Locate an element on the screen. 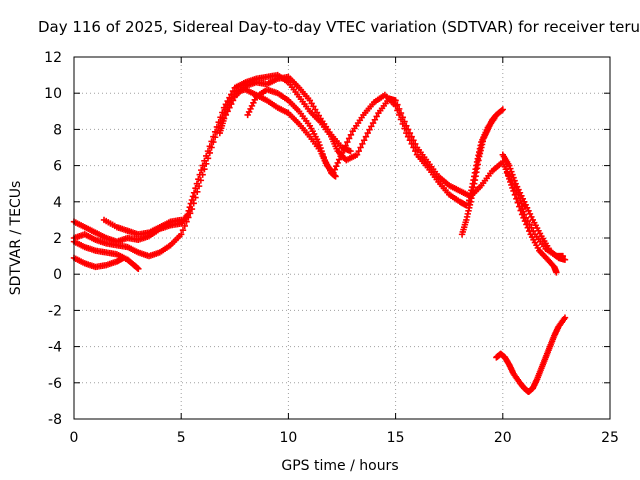 This screenshot has width=640, height=480. y-tick-label: 2 is located at coordinates (57, 239).